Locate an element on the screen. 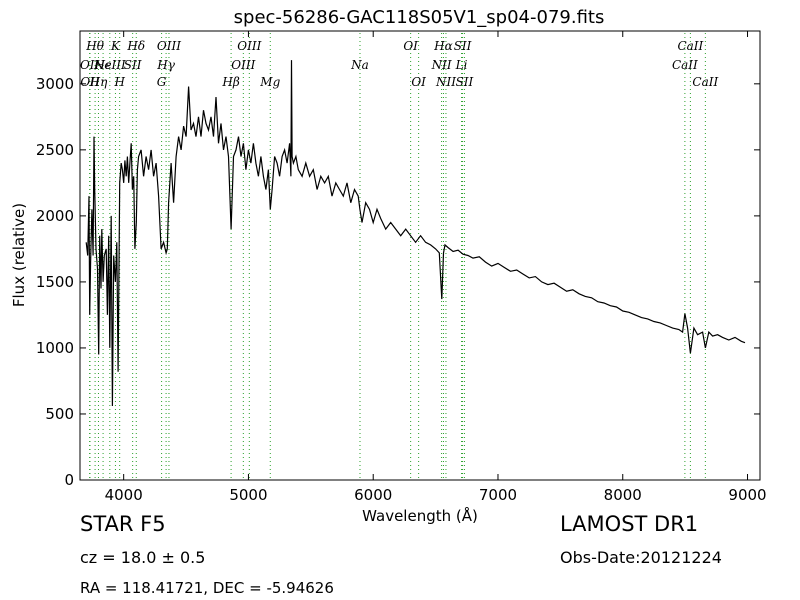 The image size is (800, 600). x-tick-label: 7000 is located at coordinates (498, 495).